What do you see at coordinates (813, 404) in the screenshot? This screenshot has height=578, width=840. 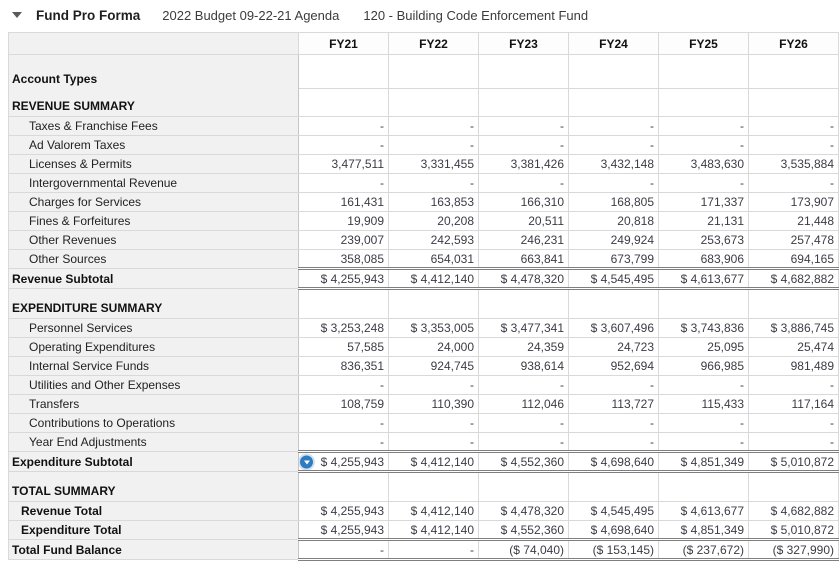 I see `cell-value: 117,164` at bounding box center [813, 404].